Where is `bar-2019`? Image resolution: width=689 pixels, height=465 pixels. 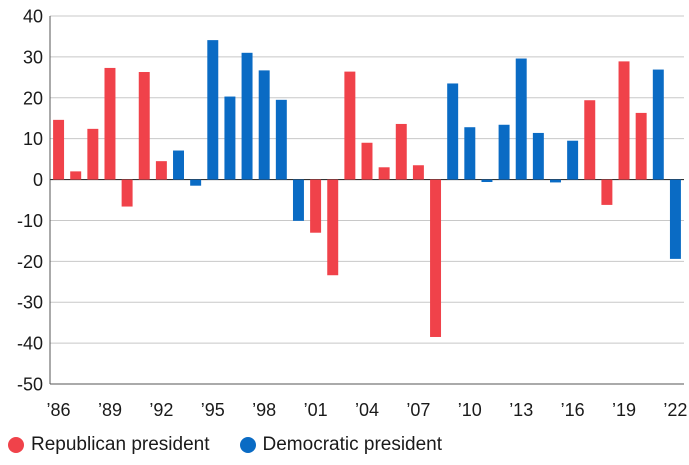
bar-2019 is located at coordinates (624, 120).